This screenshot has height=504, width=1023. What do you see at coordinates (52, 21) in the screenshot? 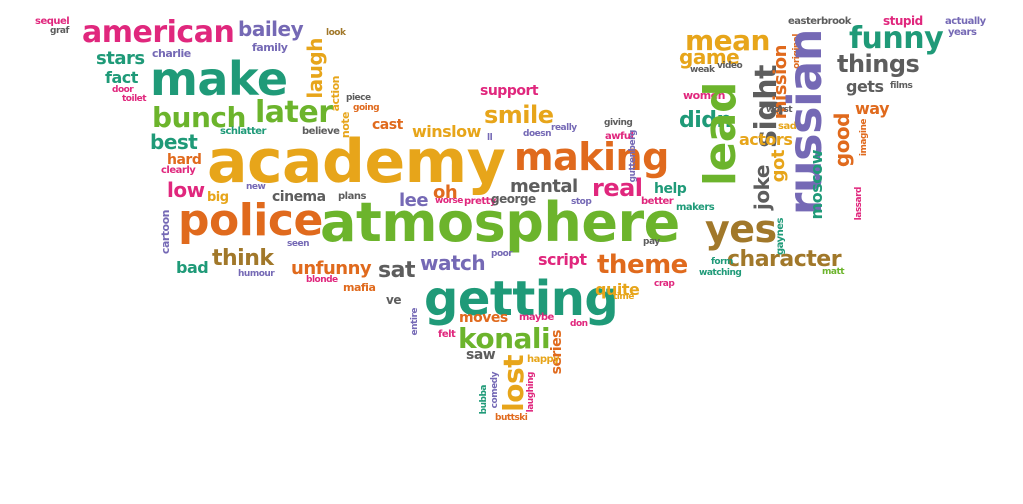
I see `cloud-word-sequel: sequel` at bounding box center [52, 21].